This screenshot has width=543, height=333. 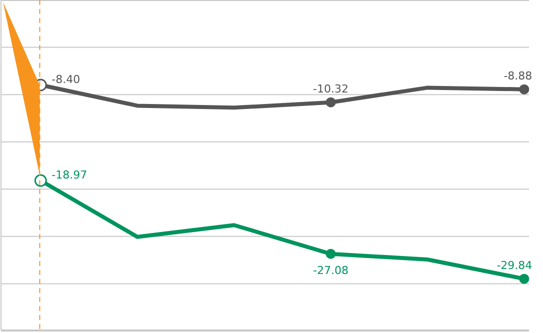 I want to click on data-label: -10.32, so click(x=330, y=89).